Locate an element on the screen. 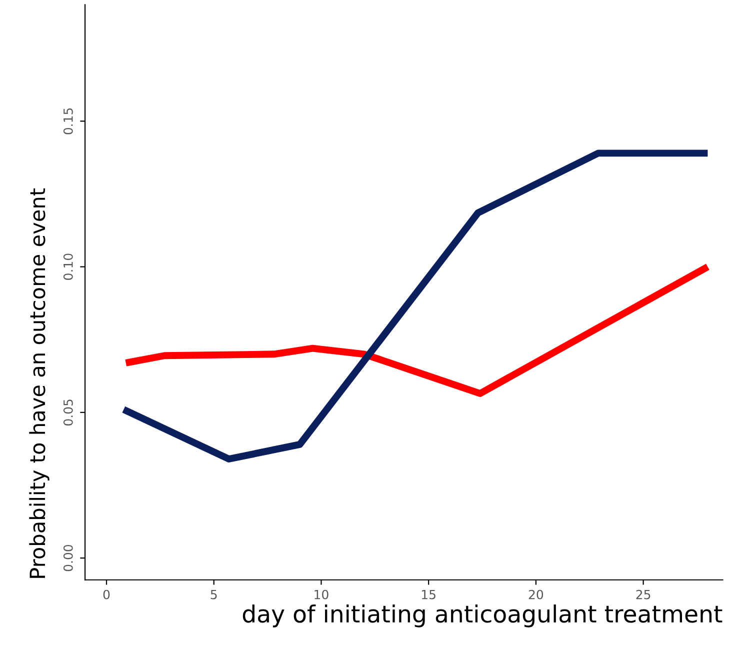 This screenshot has width=733, height=665. y-axis-title: Probability to have an outcome event is located at coordinates (39, 383).